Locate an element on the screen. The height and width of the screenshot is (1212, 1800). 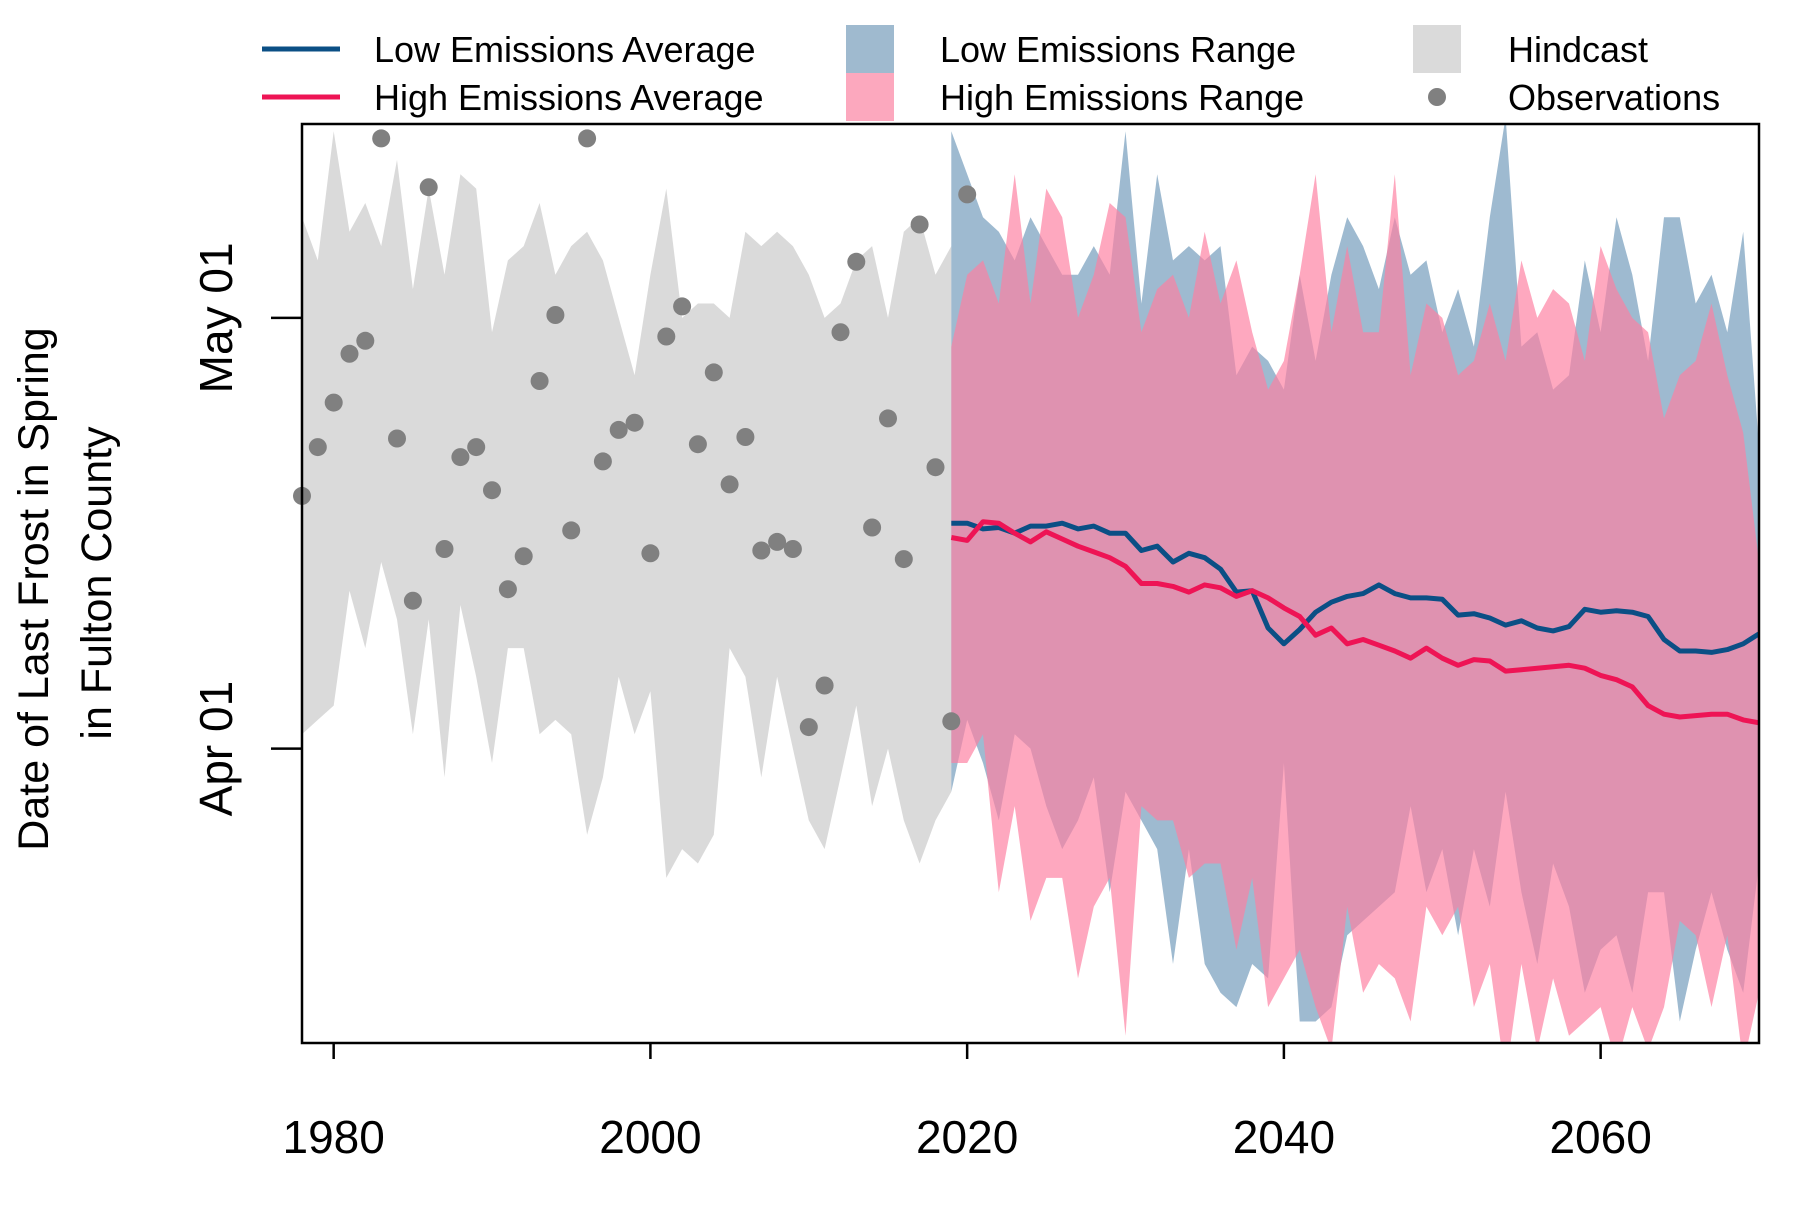
low-emissions-average-line is located at coordinates (1355, 587).